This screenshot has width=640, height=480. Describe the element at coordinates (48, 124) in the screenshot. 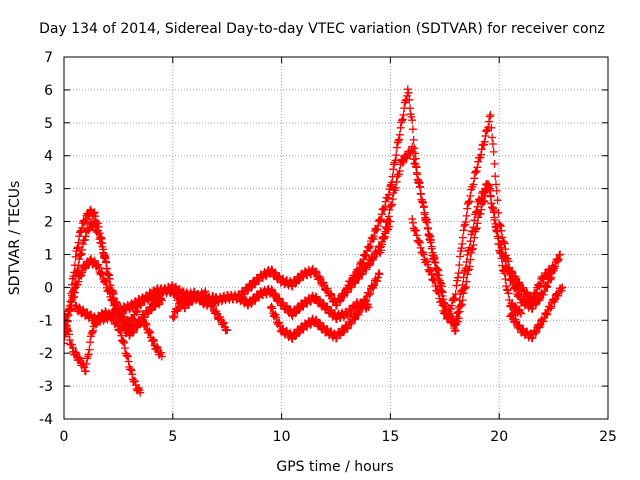

I see `y-tick-label: 5` at that location.